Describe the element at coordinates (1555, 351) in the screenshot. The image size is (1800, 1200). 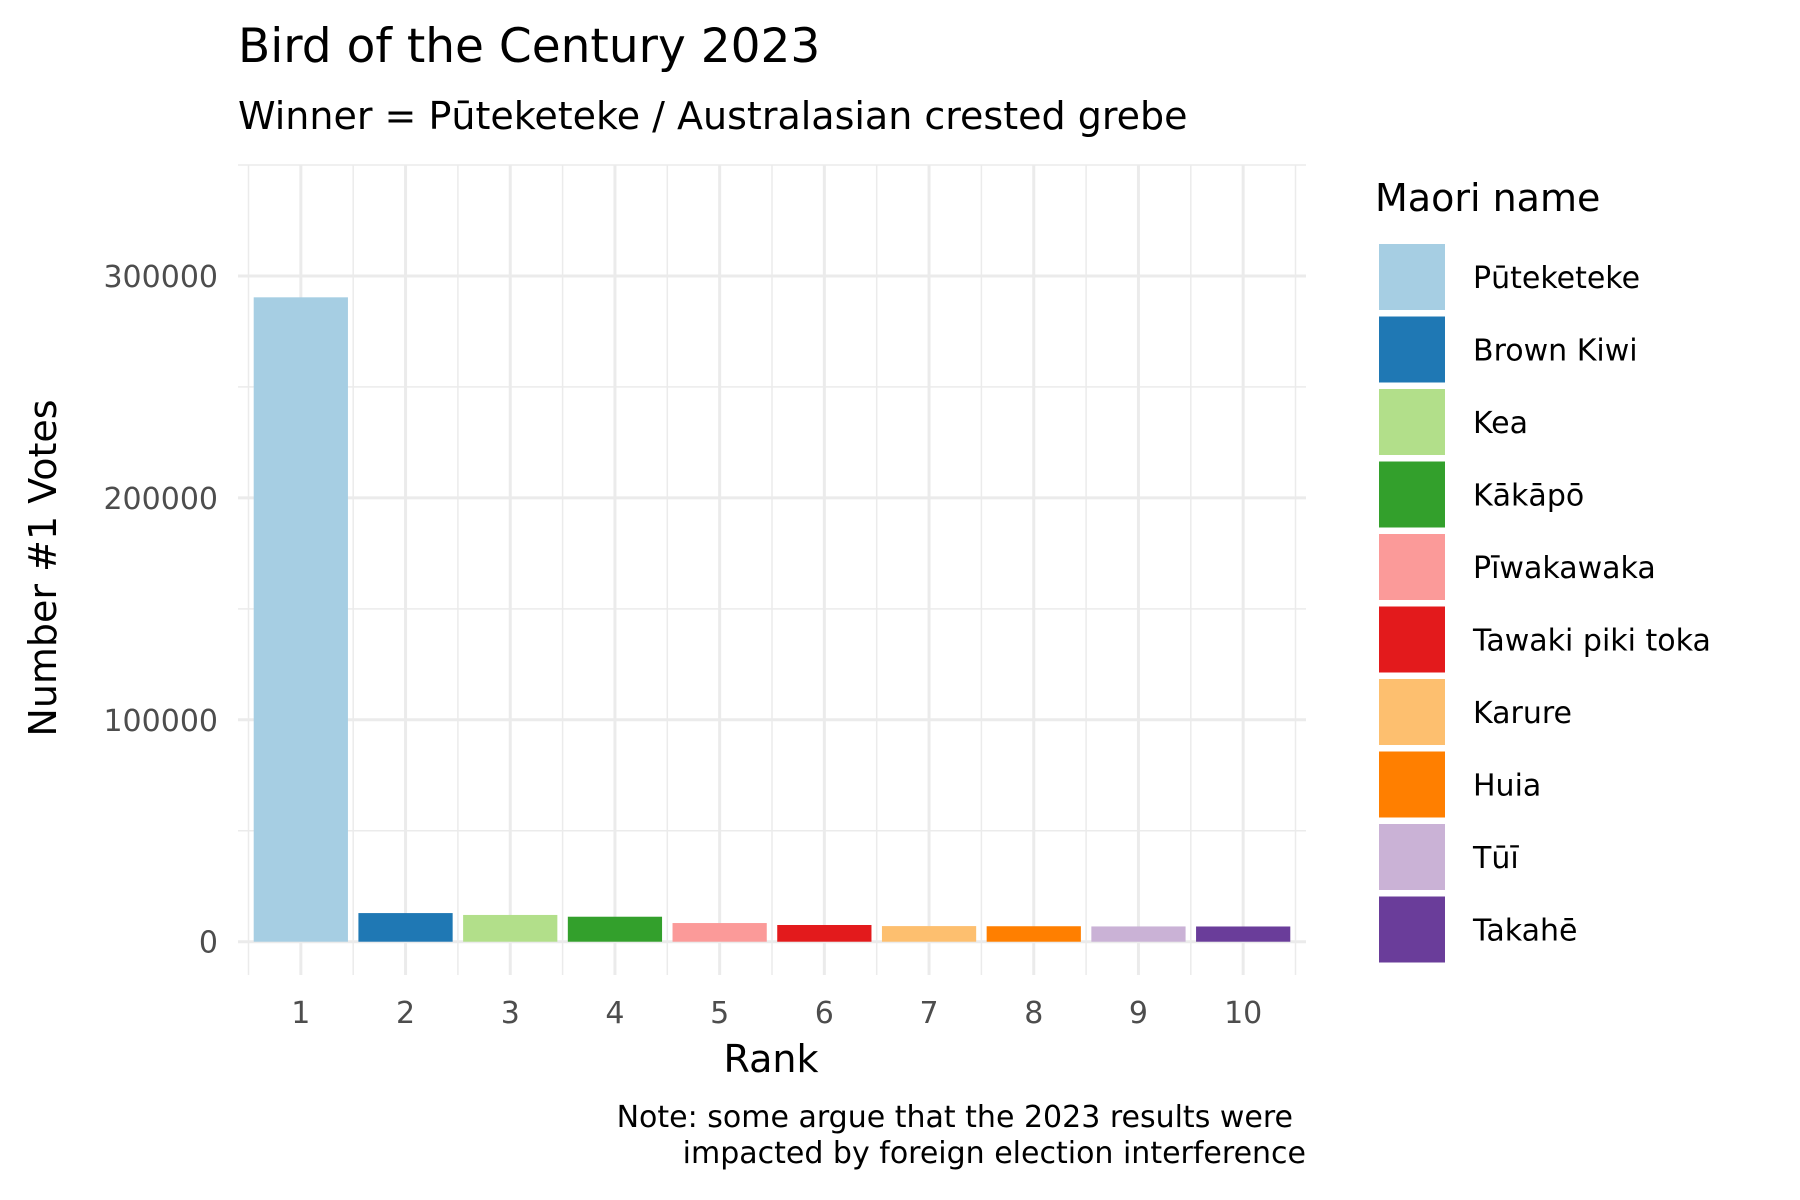
I see `legend-label: Brown Kiwi` at that location.